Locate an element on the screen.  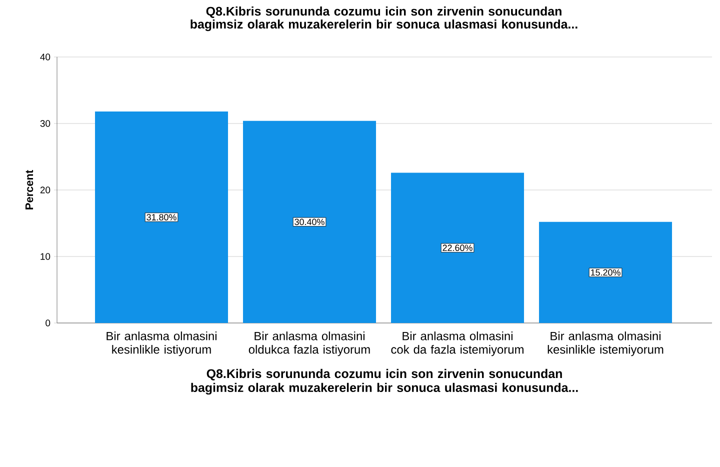
data-label: 15.20% is located at coordinates (605, 272).